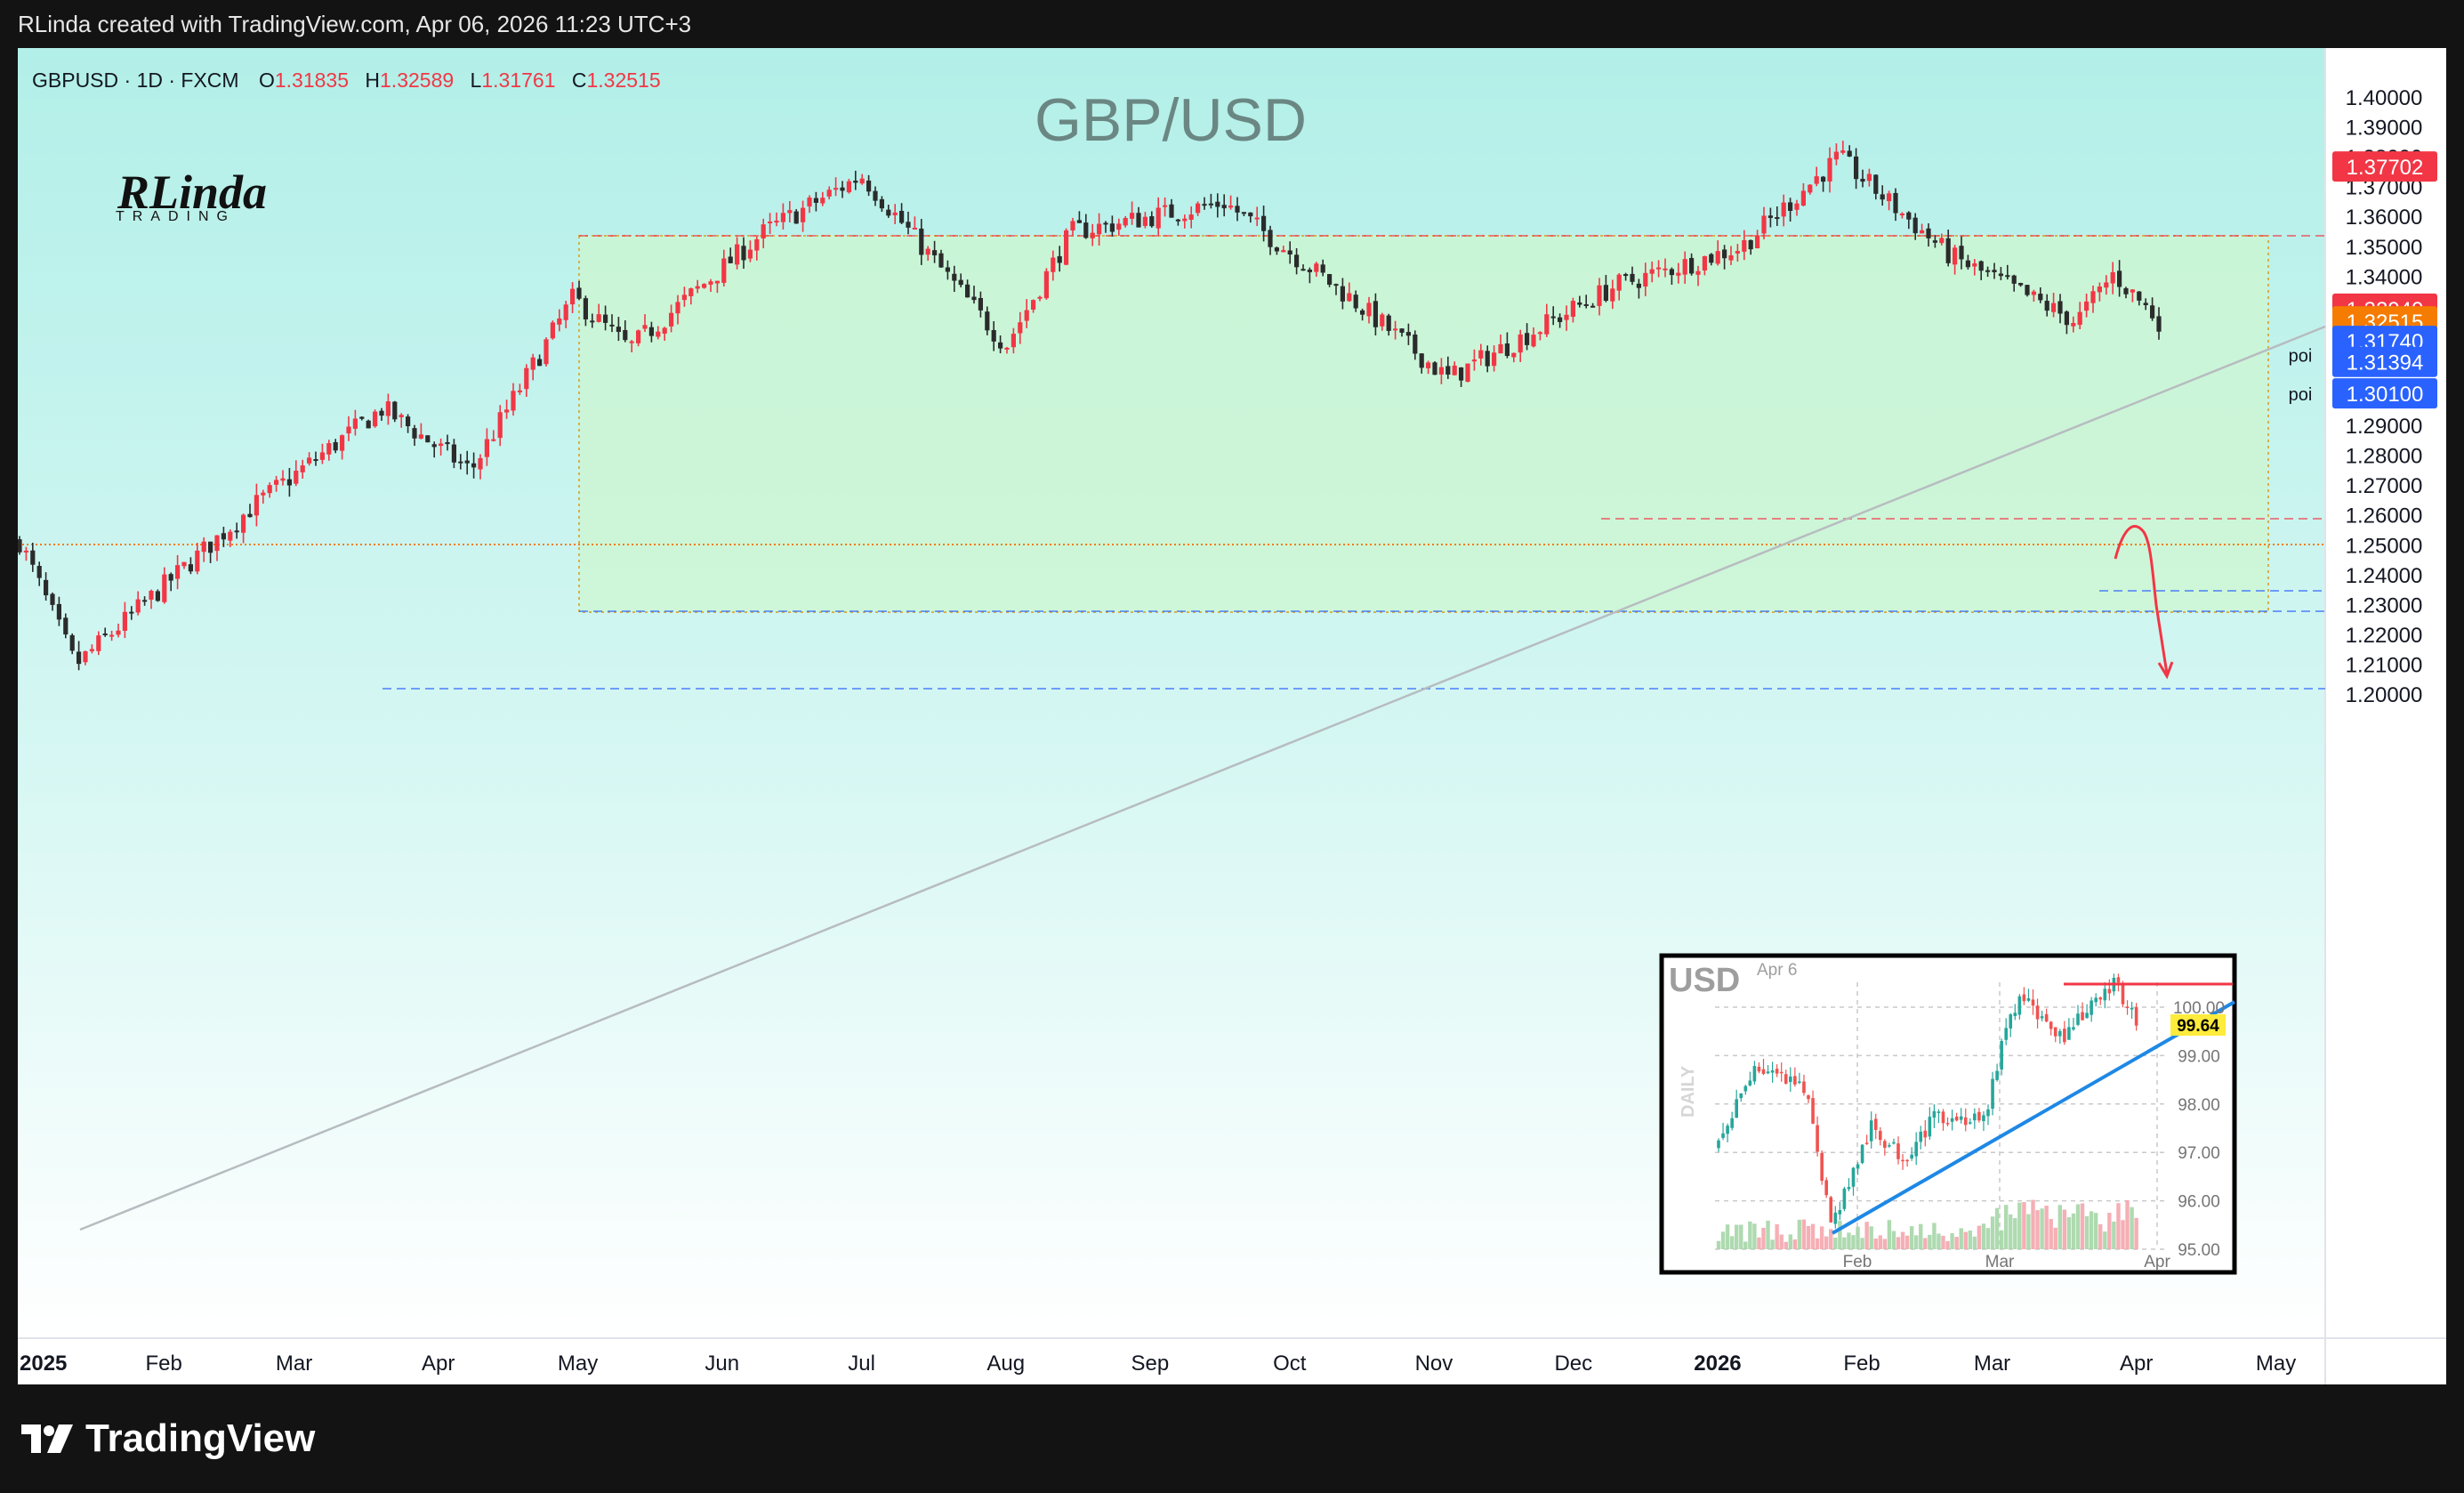 The height and width of the screenshot is (1493, 2464). I want to click on forecast-arrowhead, so click(2166, 670).